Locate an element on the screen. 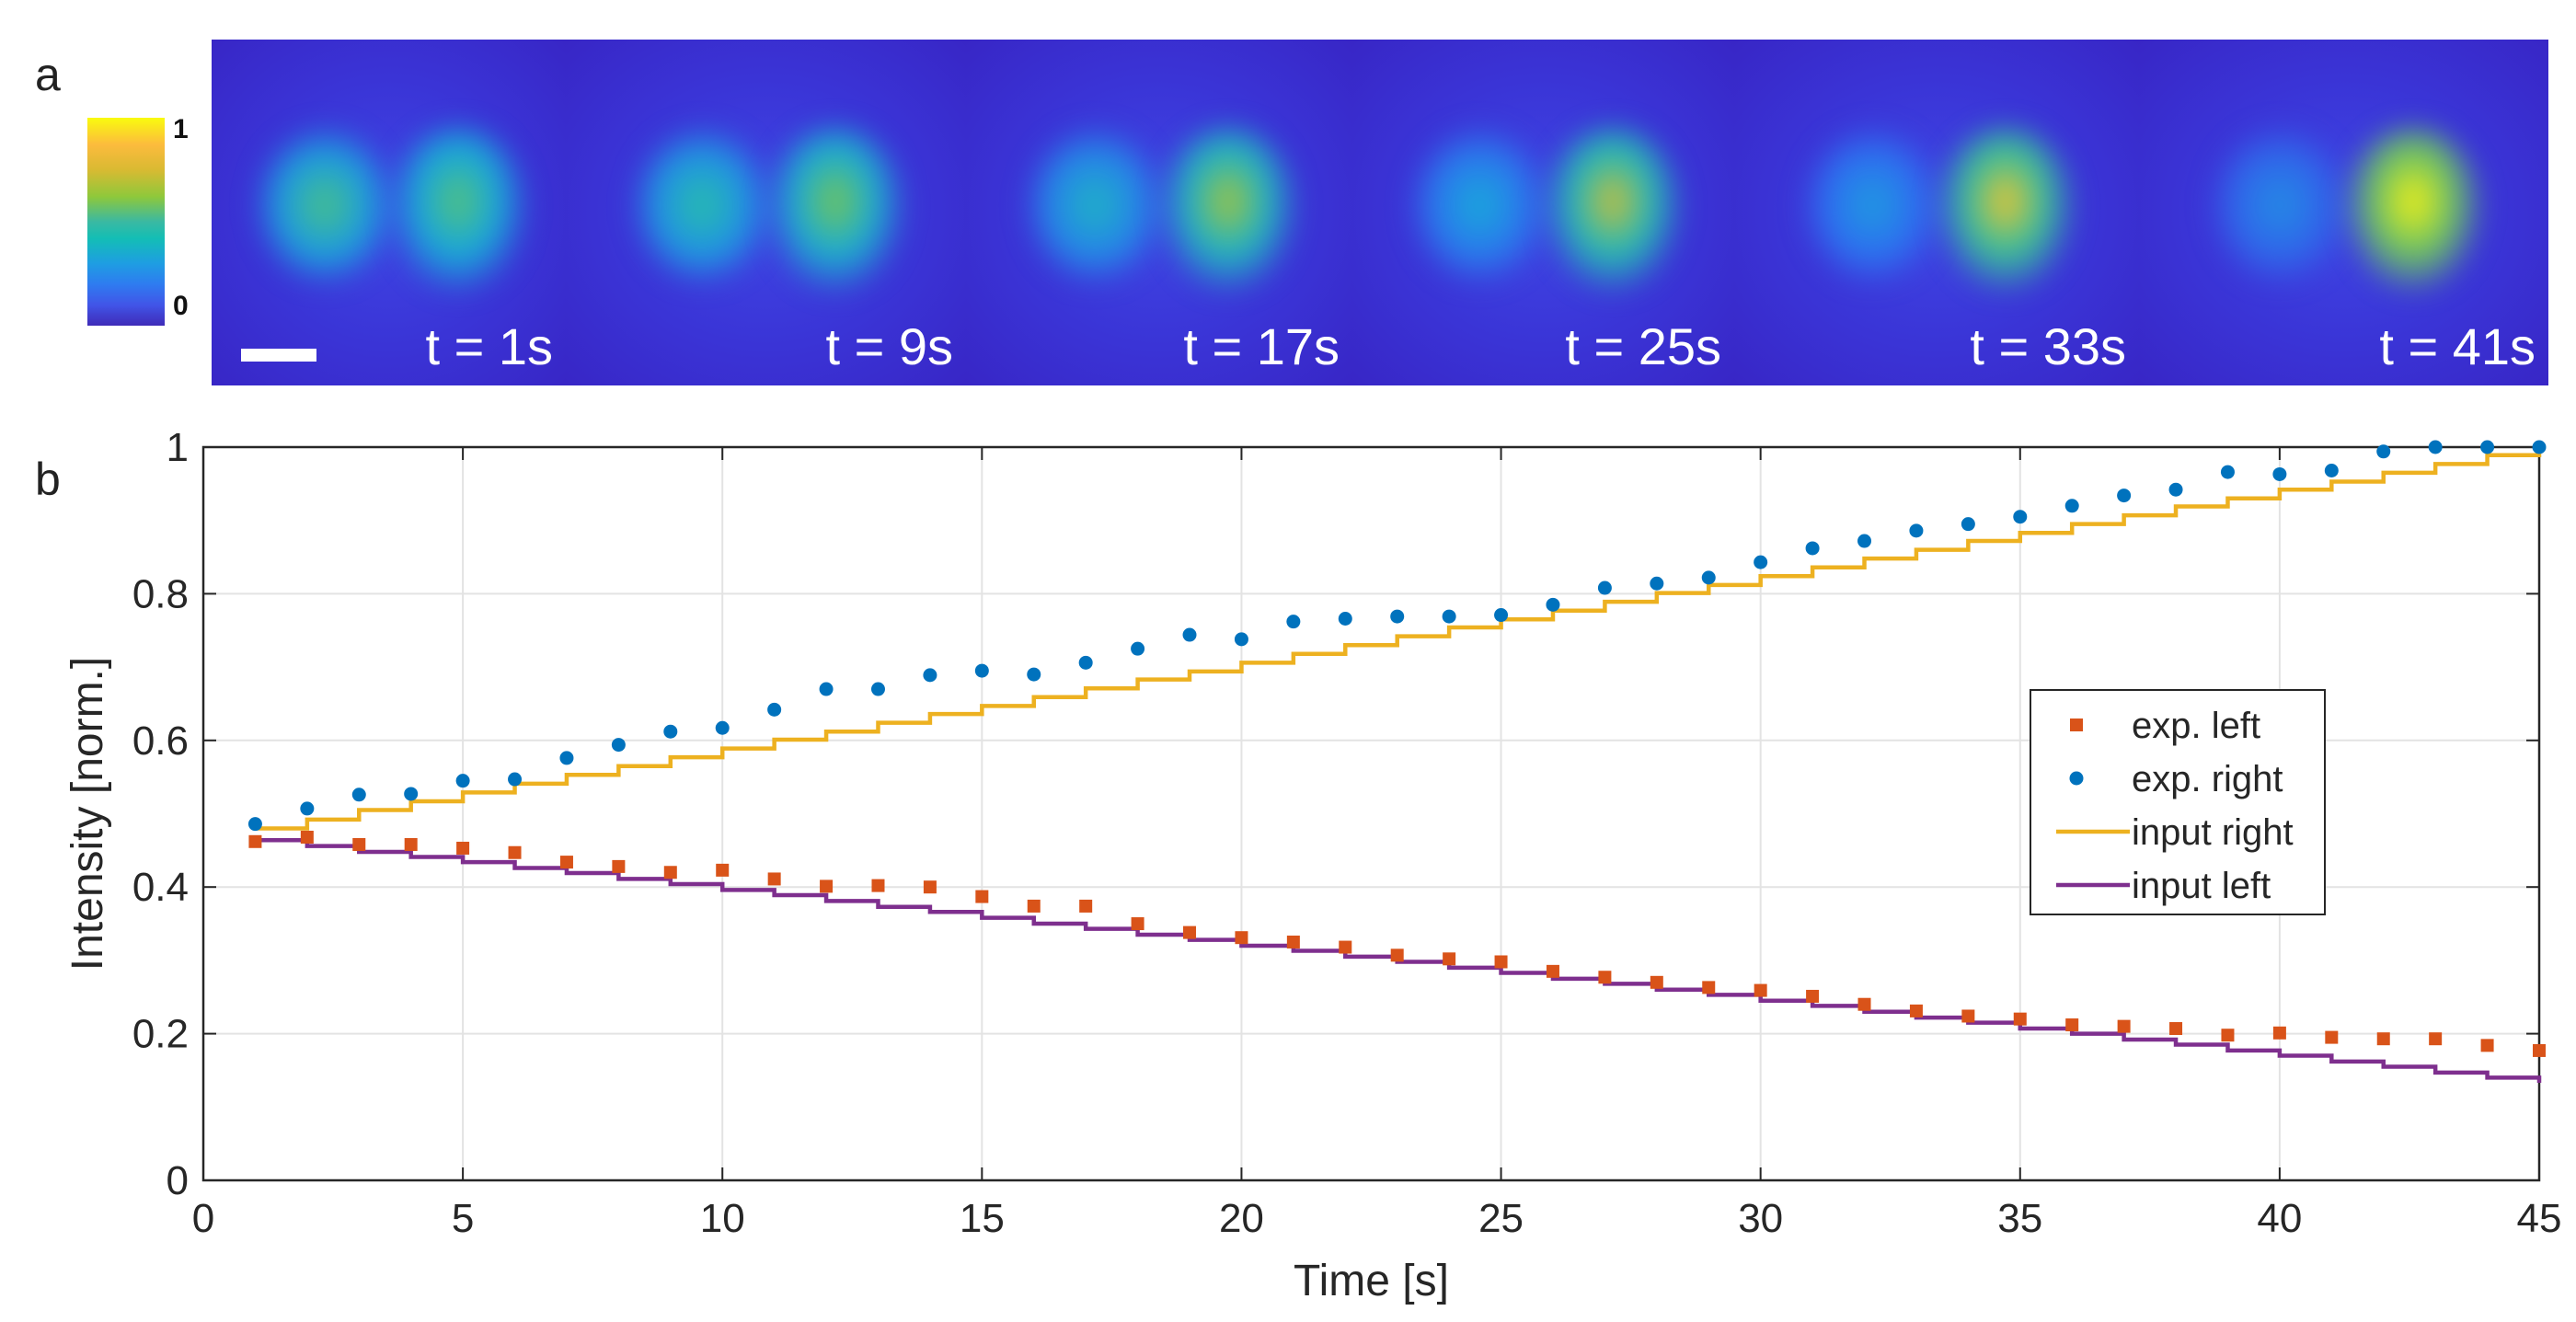 The height and width of the screenshot is (1322, 2576). x-tick-label: 40 is located at coordinates (2279, 1218).